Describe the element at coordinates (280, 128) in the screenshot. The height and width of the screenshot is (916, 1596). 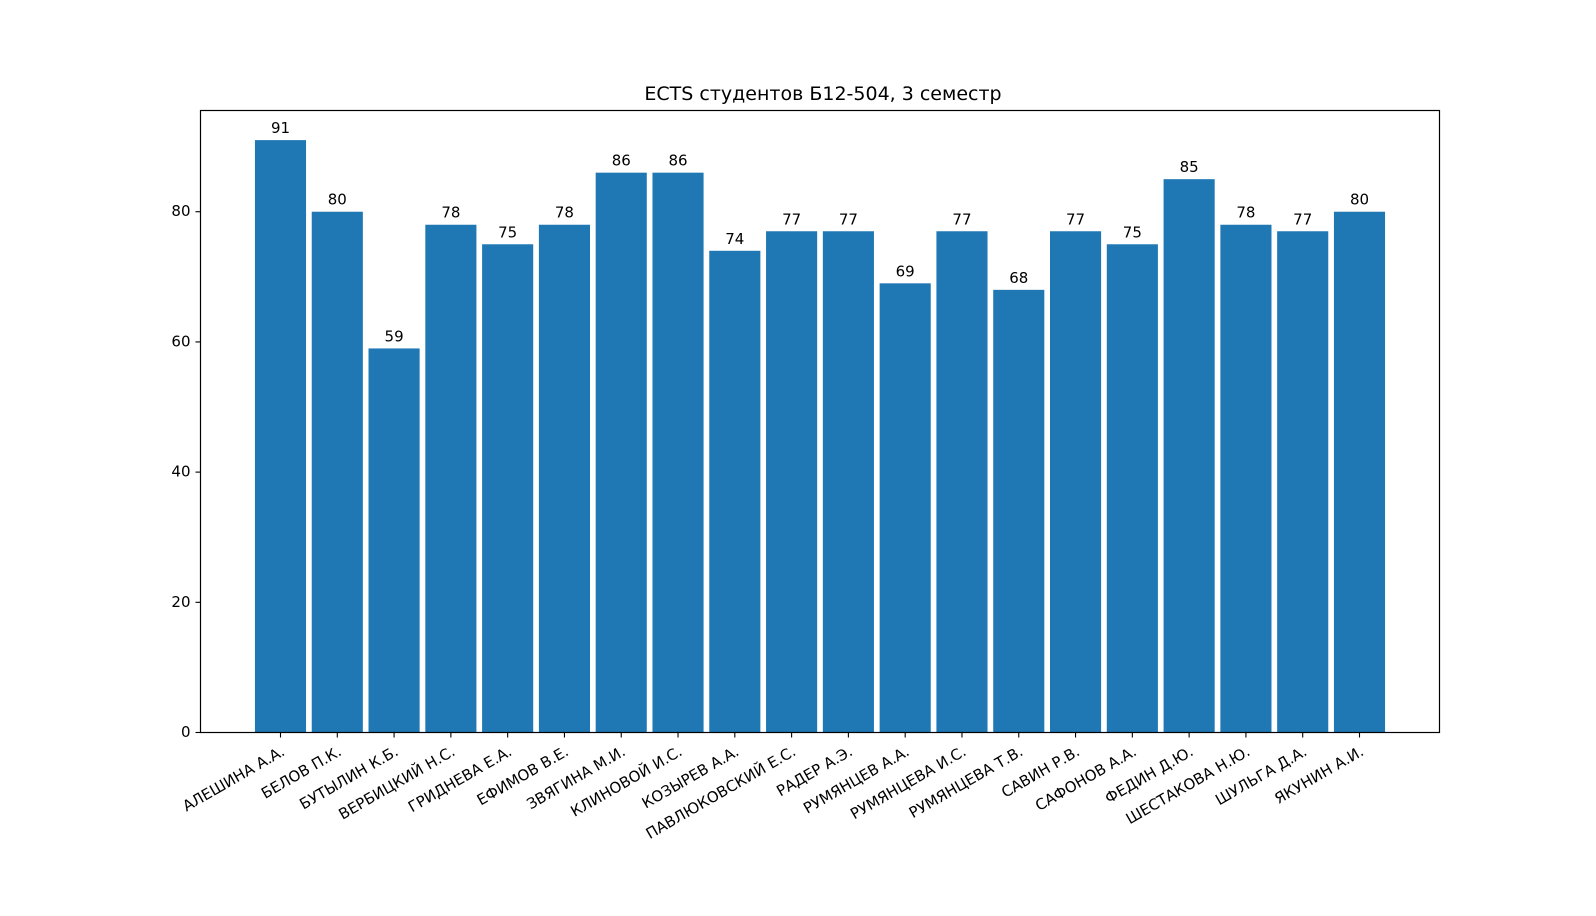
I see `bar-value-label: 91` at that location.